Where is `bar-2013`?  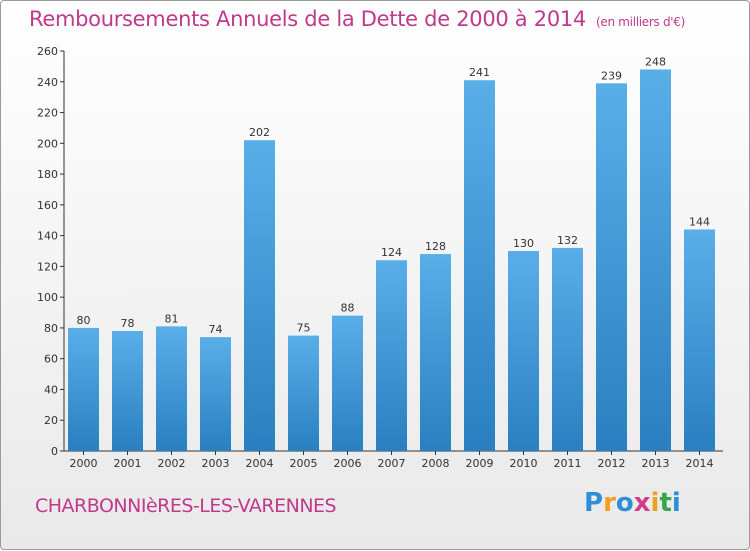
bar-2013 is located at coordinates (655, 260).